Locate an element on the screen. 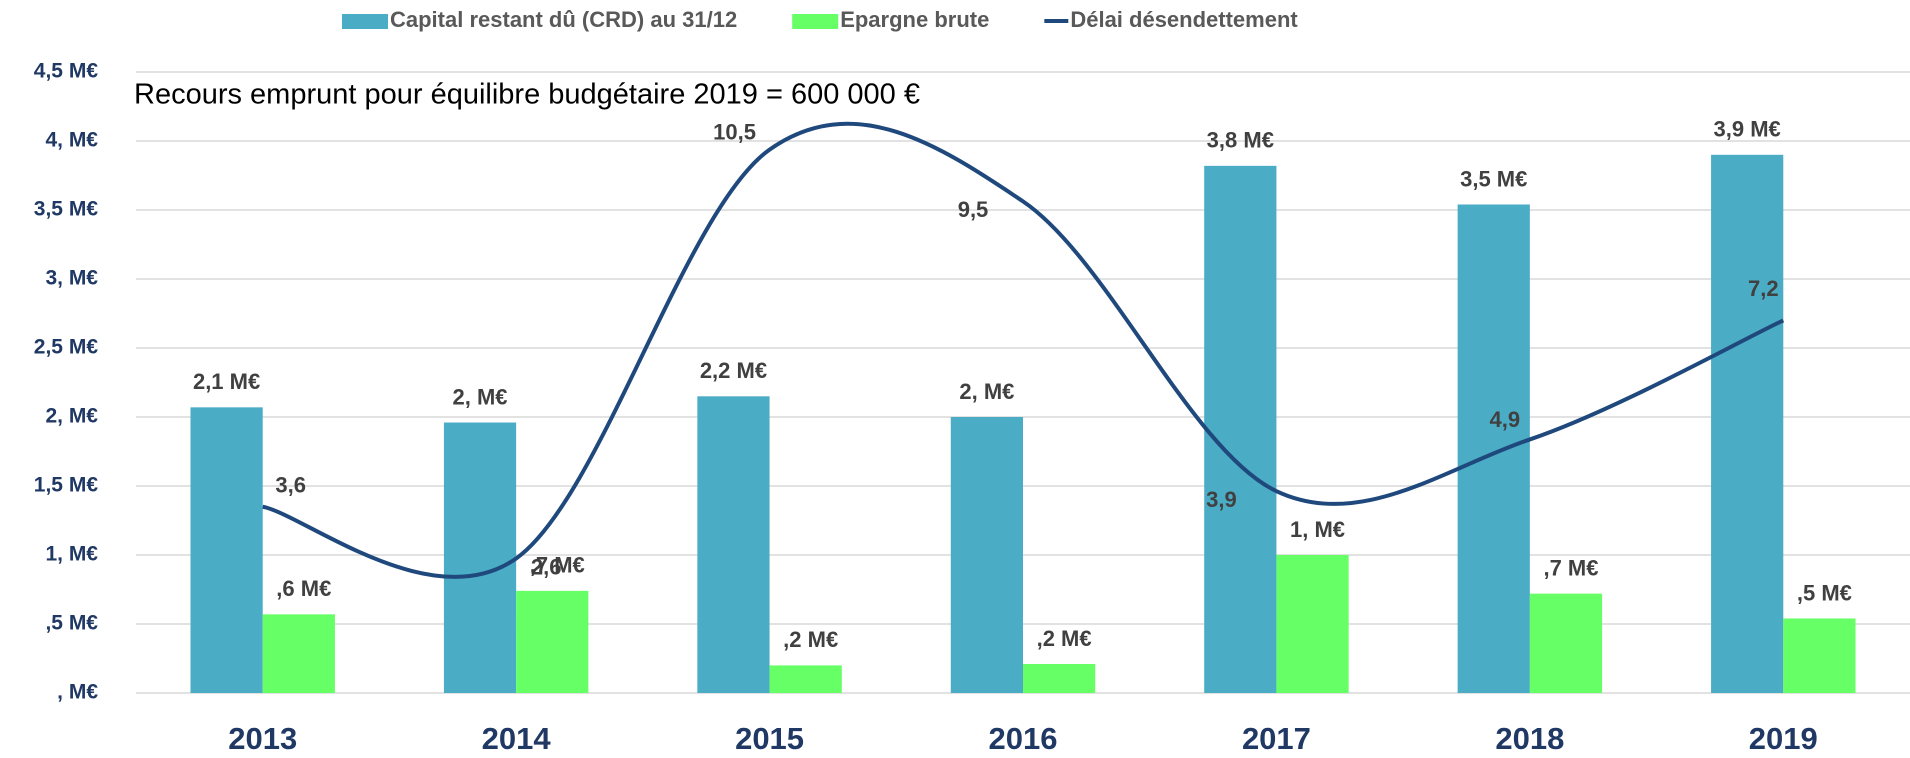  y-tick-label: 3,5 M€ is located at coordinates (66, 209).